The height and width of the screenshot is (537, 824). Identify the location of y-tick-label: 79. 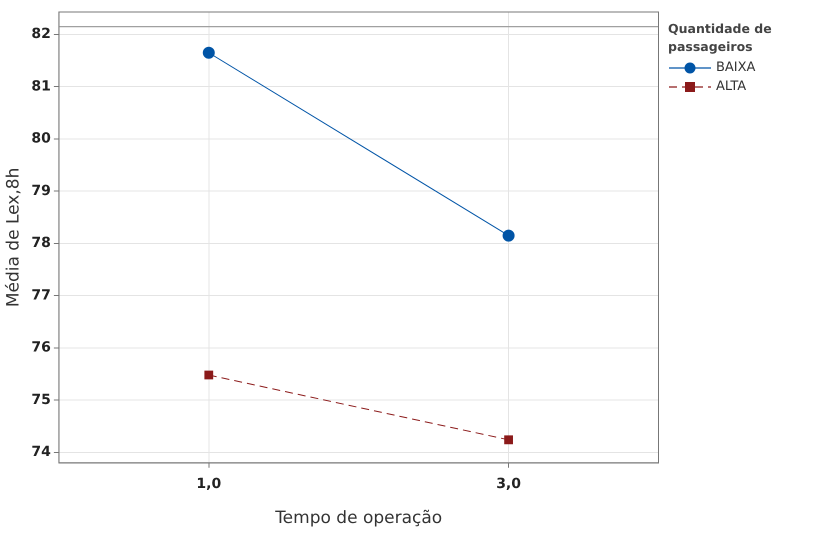
(41, 190).